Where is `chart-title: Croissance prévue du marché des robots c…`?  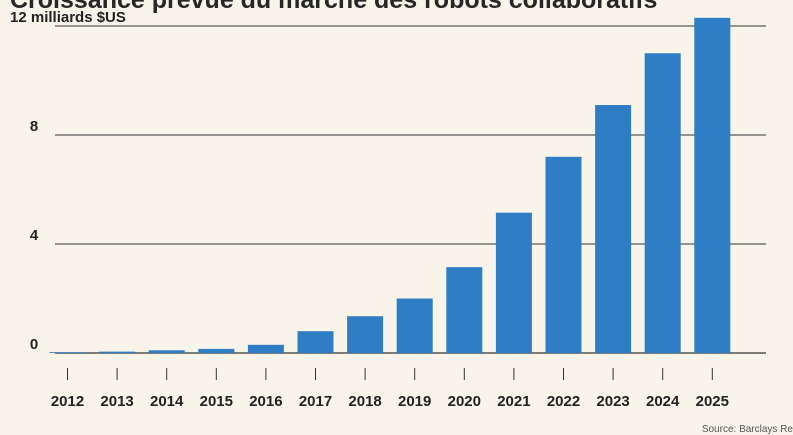 chart-title: Croissance prévue du marché des robots c… is located at coordinates (334, 7).